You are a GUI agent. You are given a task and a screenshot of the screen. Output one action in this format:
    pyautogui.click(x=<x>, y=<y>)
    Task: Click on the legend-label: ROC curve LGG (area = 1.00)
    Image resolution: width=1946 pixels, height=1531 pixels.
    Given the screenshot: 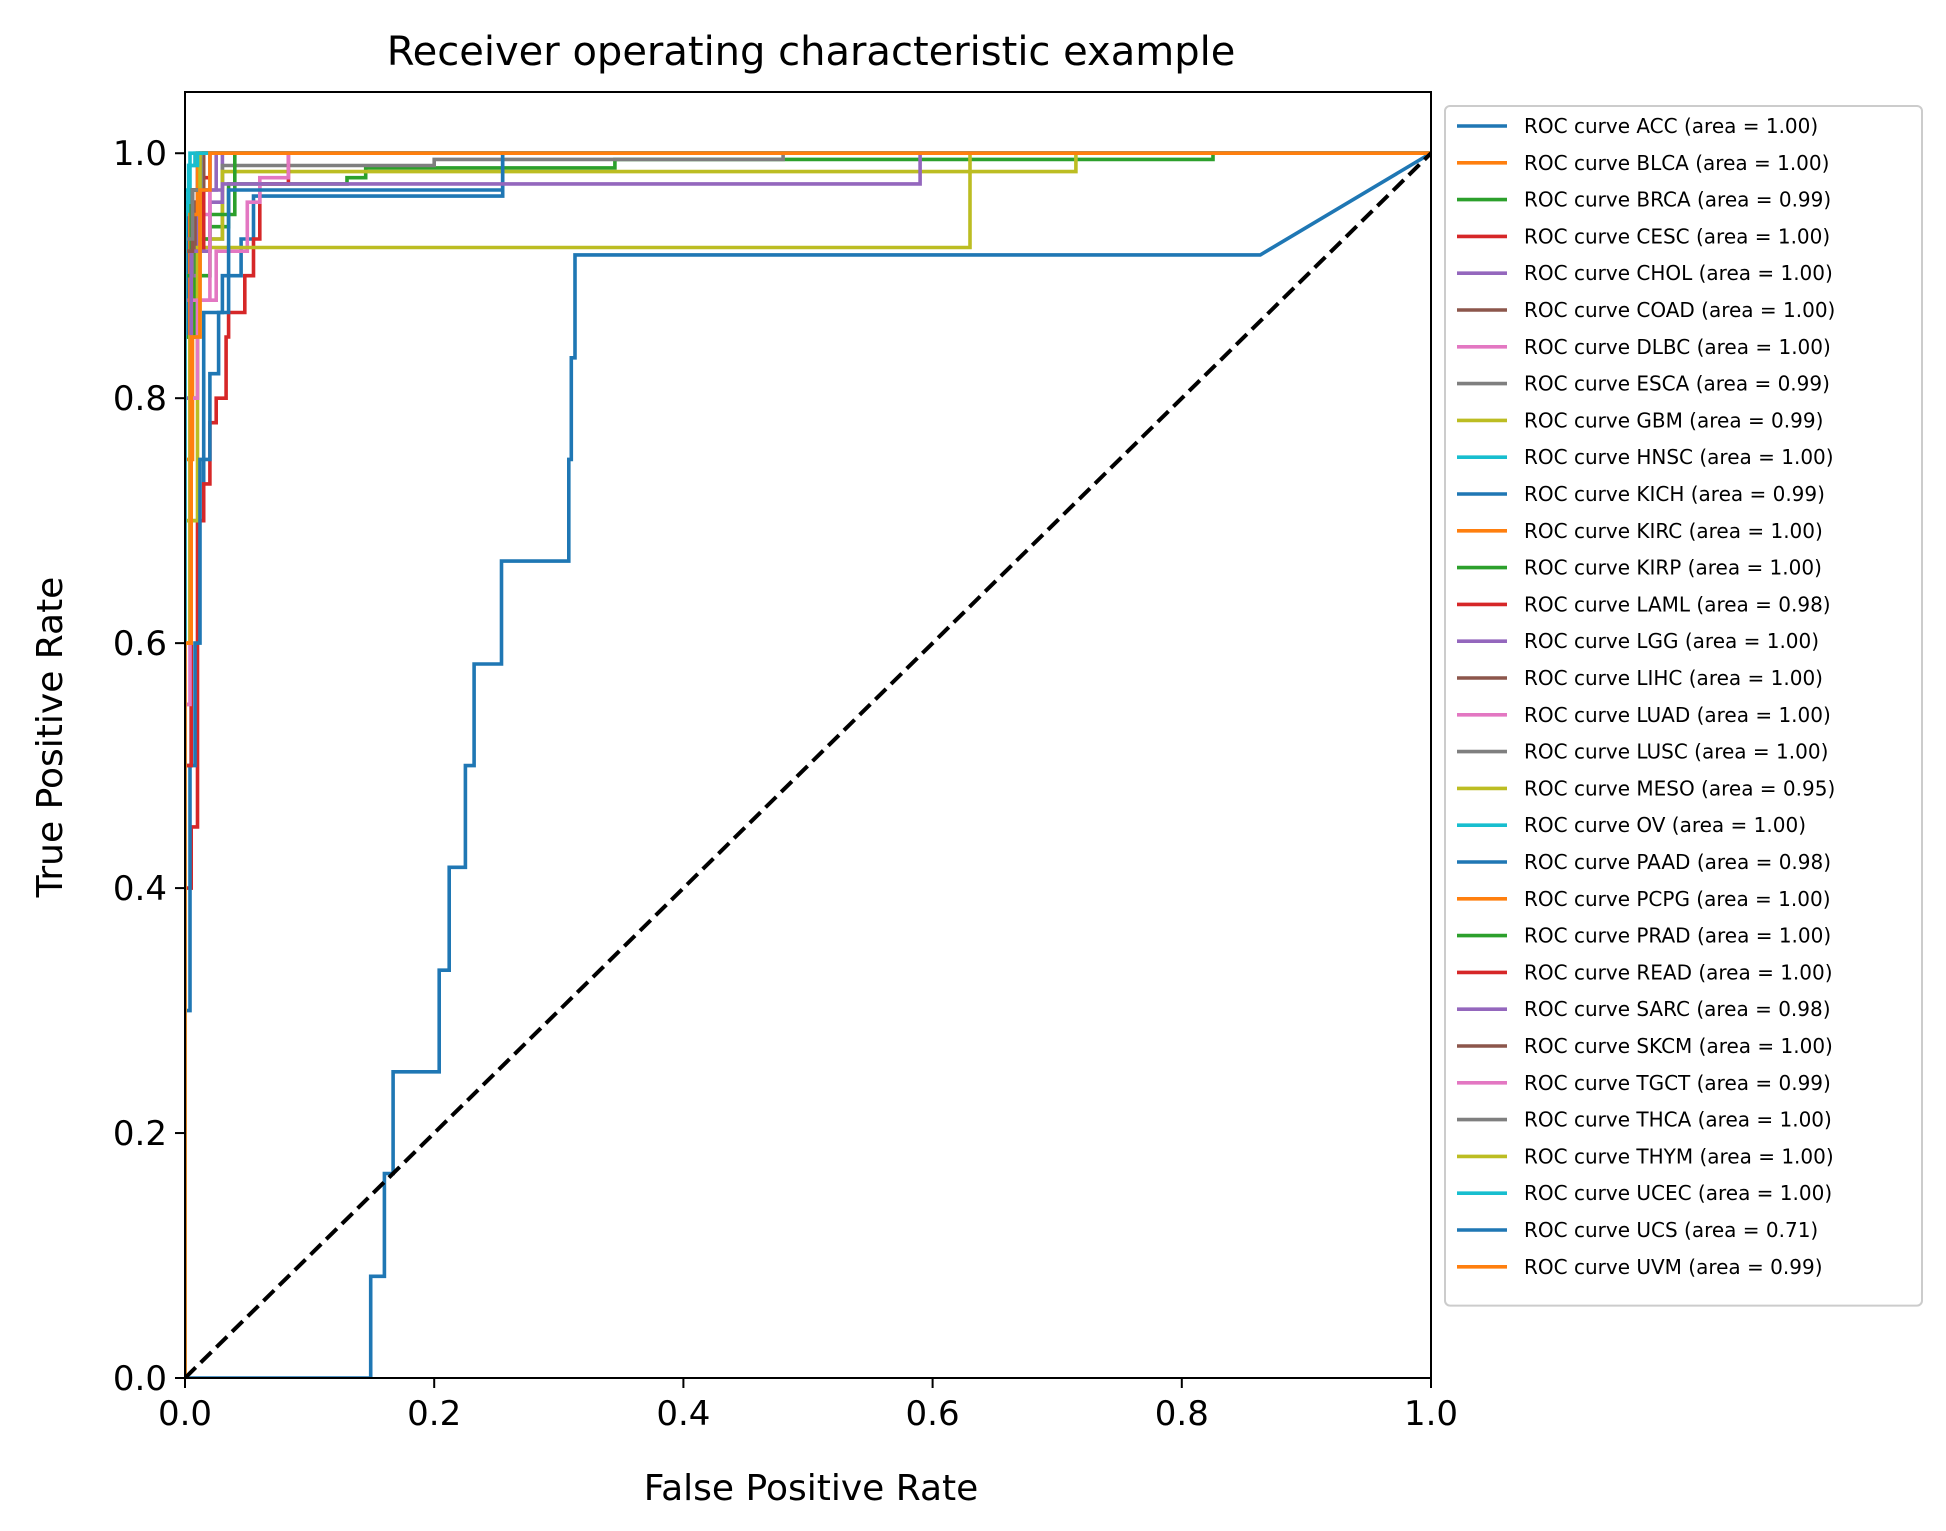 What is the action you would take?
    pyautogui.click(x=1671, y=641)
    